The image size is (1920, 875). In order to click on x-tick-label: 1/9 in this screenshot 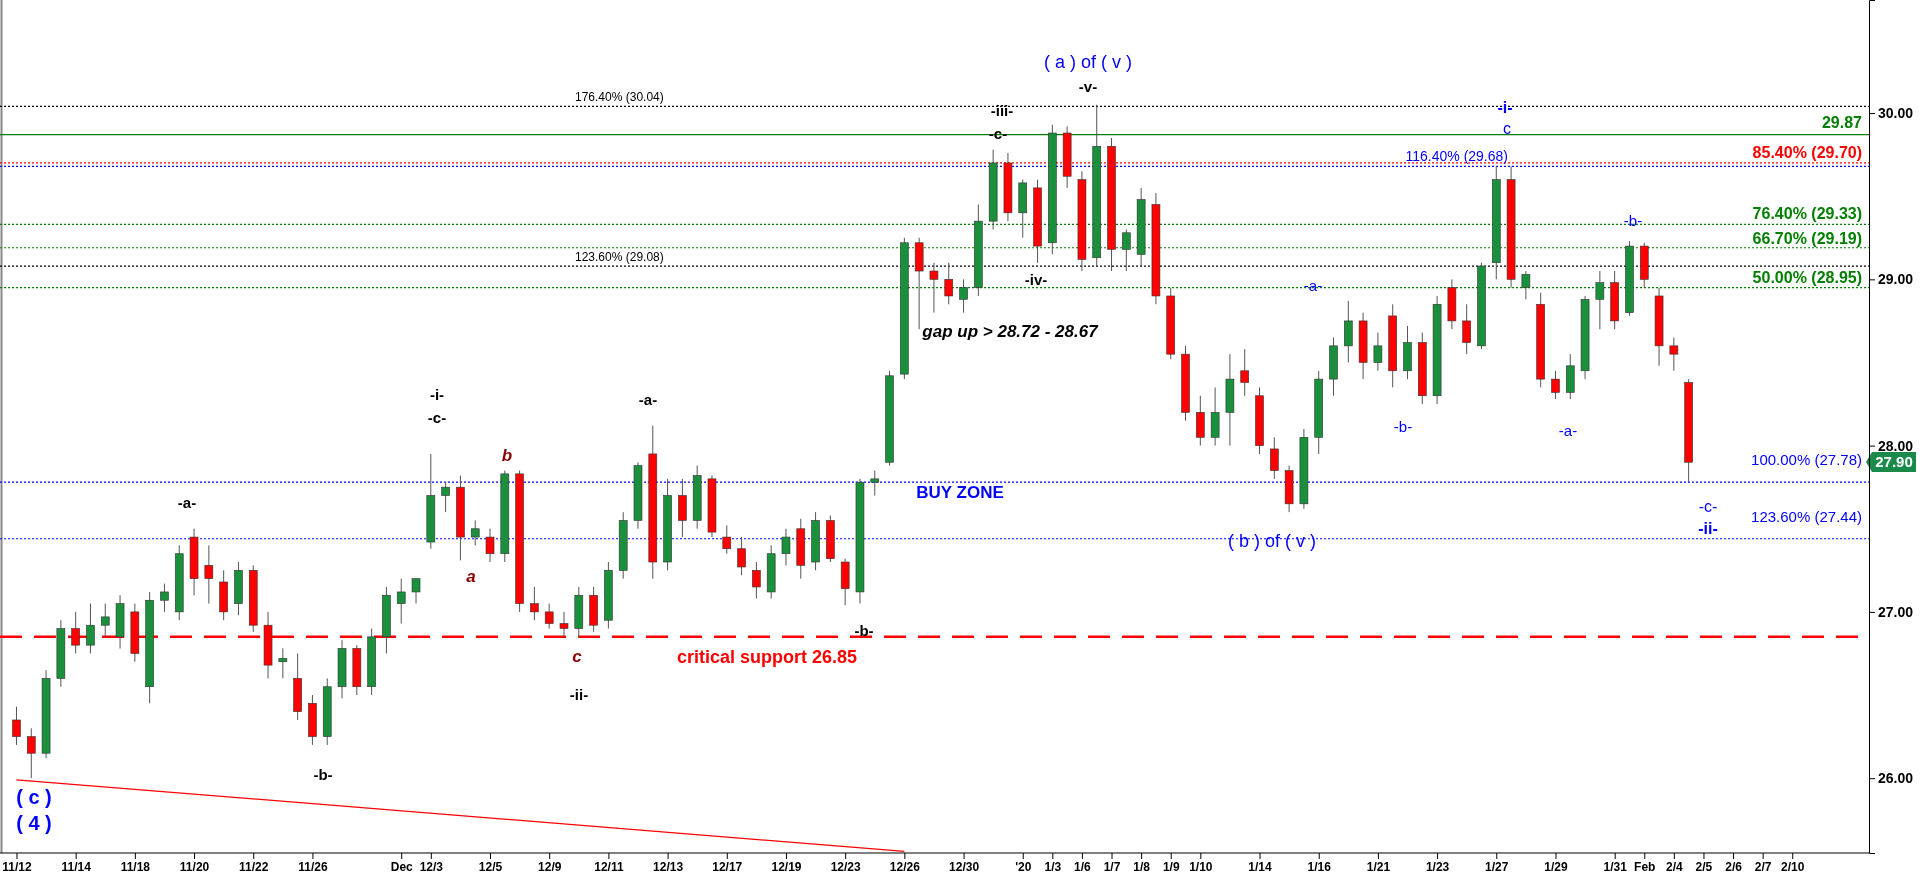, I will do `click(1171, 866)`.